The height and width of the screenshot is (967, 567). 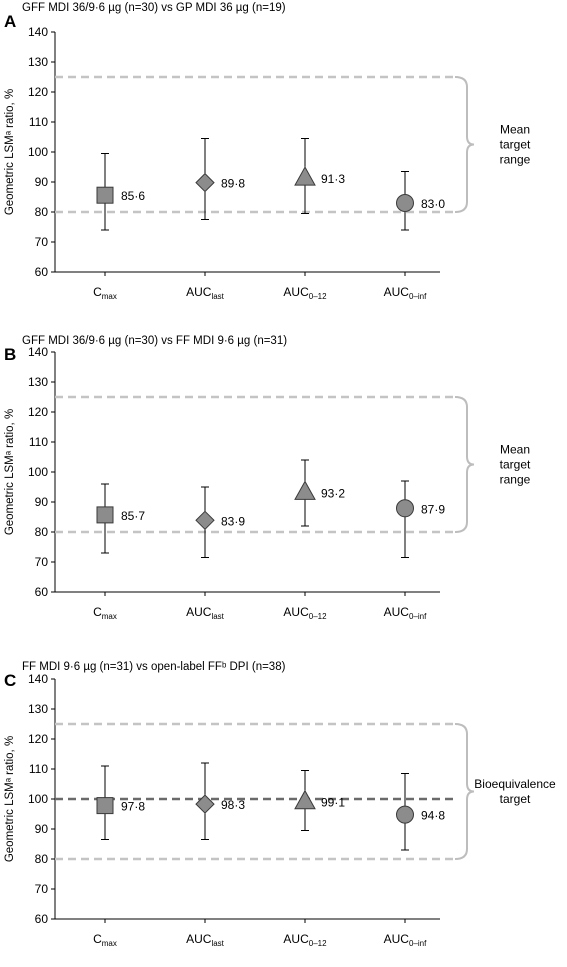 What do you see at coordinates (433, 816) in the screenshot?
I see `data-label: 94·8` at bounding box center [433, 816].